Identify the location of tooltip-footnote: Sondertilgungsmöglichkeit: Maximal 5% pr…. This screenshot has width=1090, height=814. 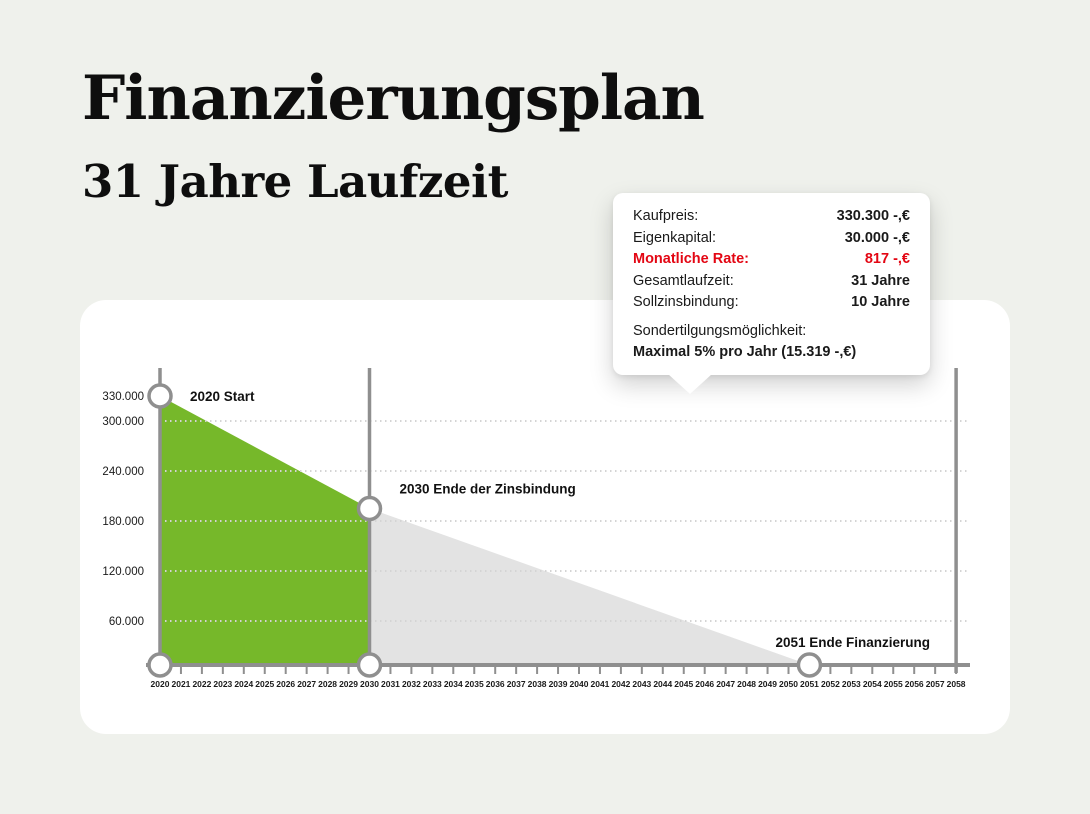
(771, 342).